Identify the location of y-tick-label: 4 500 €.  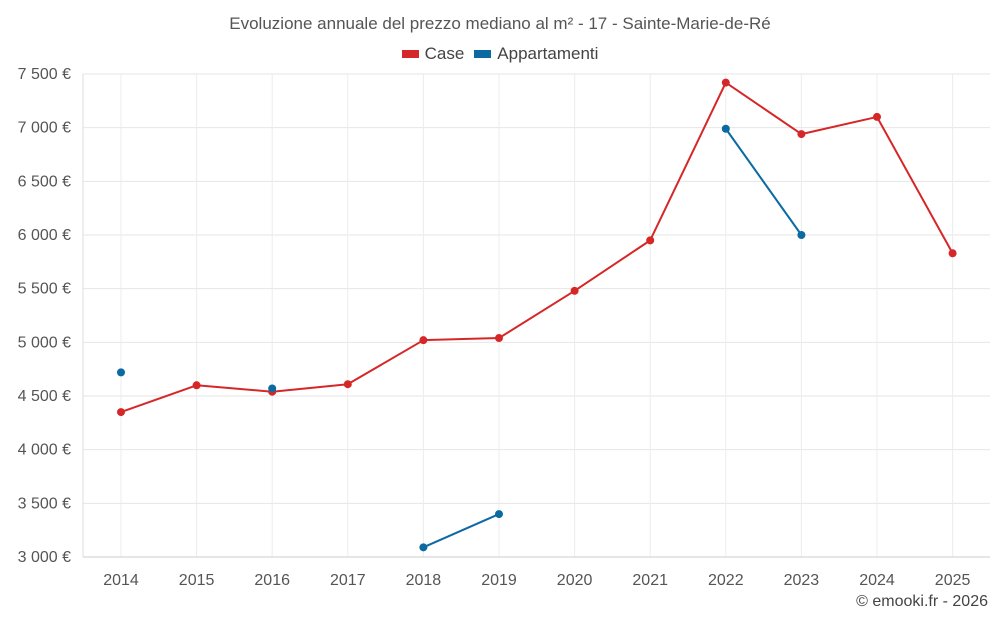
(44, 396).